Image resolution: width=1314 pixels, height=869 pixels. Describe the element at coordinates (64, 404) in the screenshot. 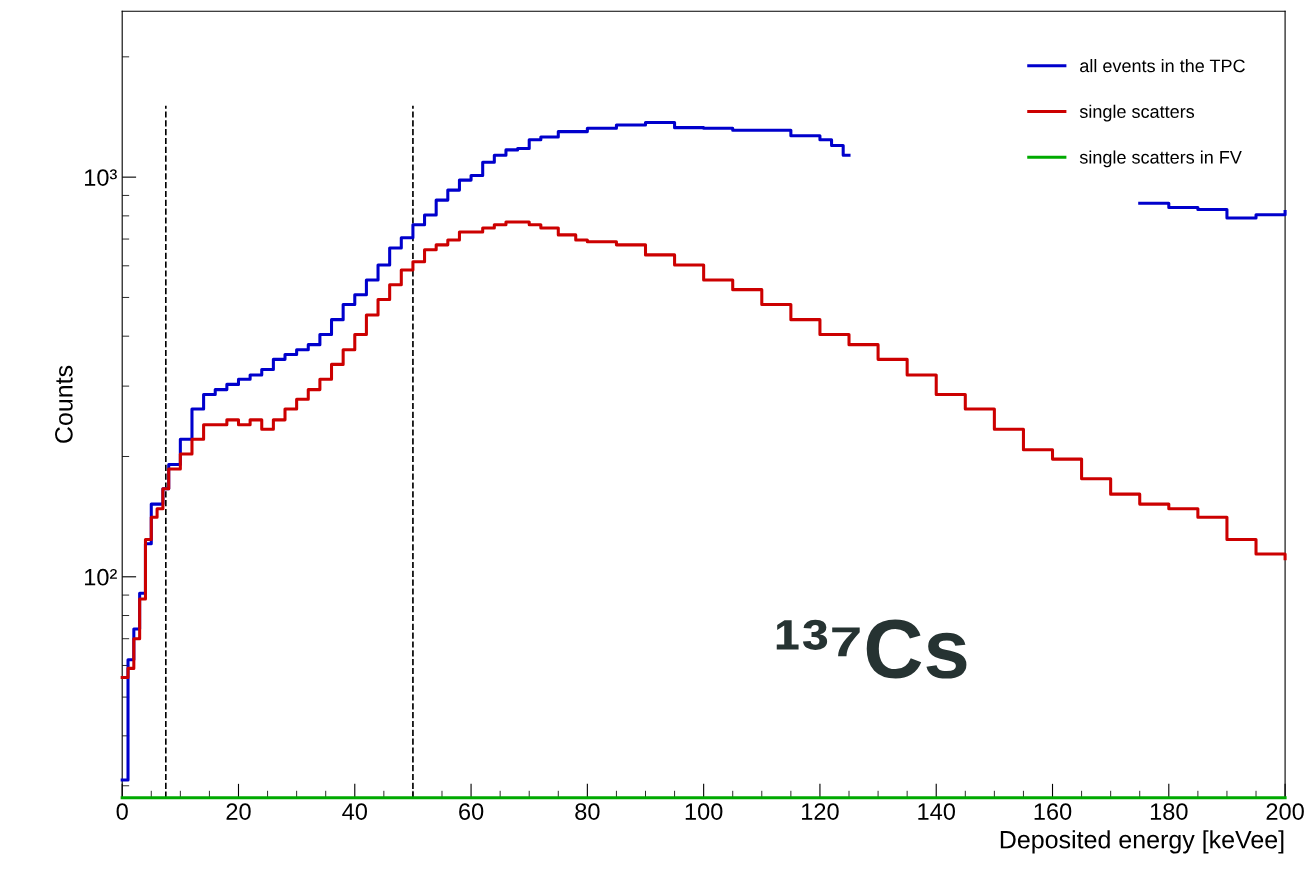

I see `y-axis-title: Counts` at that location.